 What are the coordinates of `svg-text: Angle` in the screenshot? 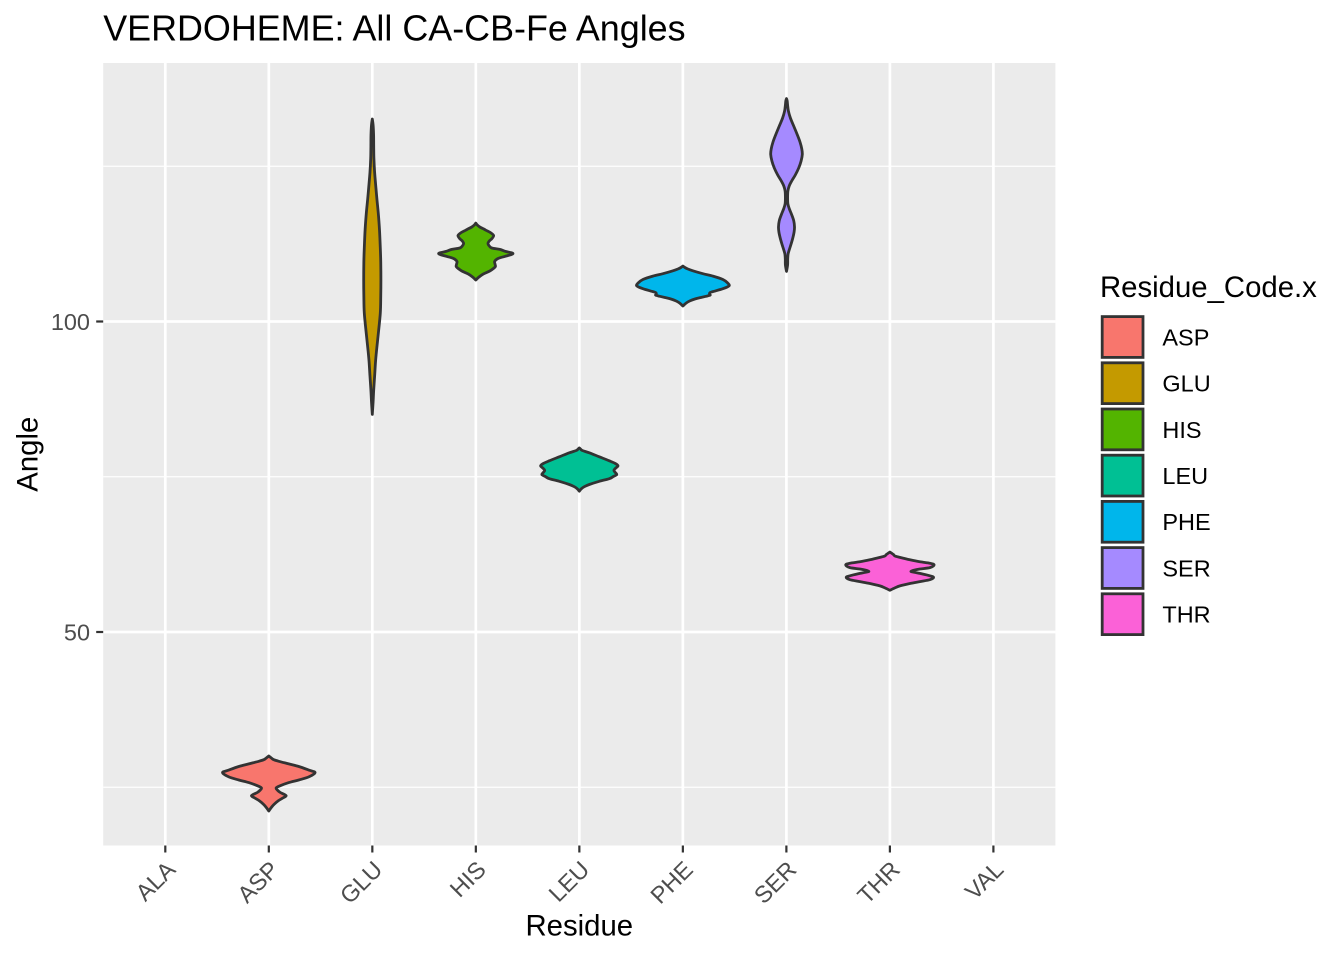 It's located at (28, 454).